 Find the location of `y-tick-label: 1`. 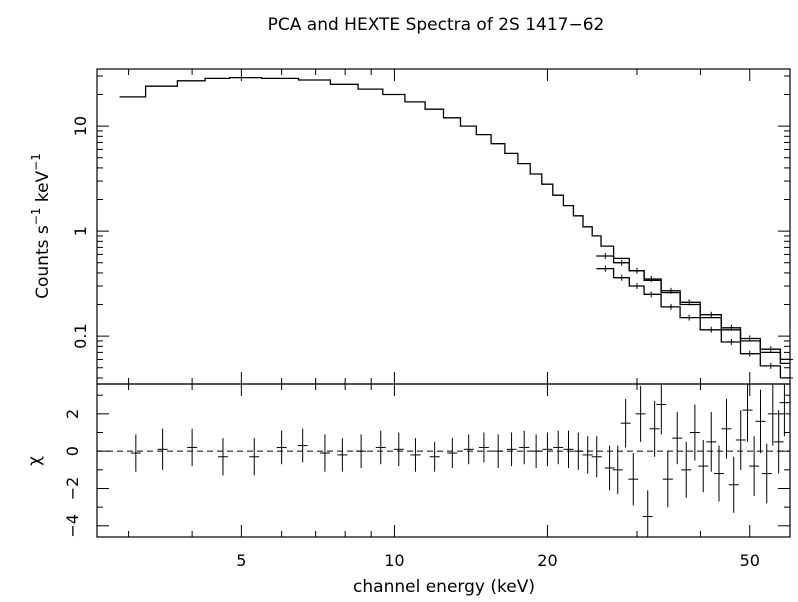

y-tick-label: 1 is located at coordinates (80, 231).